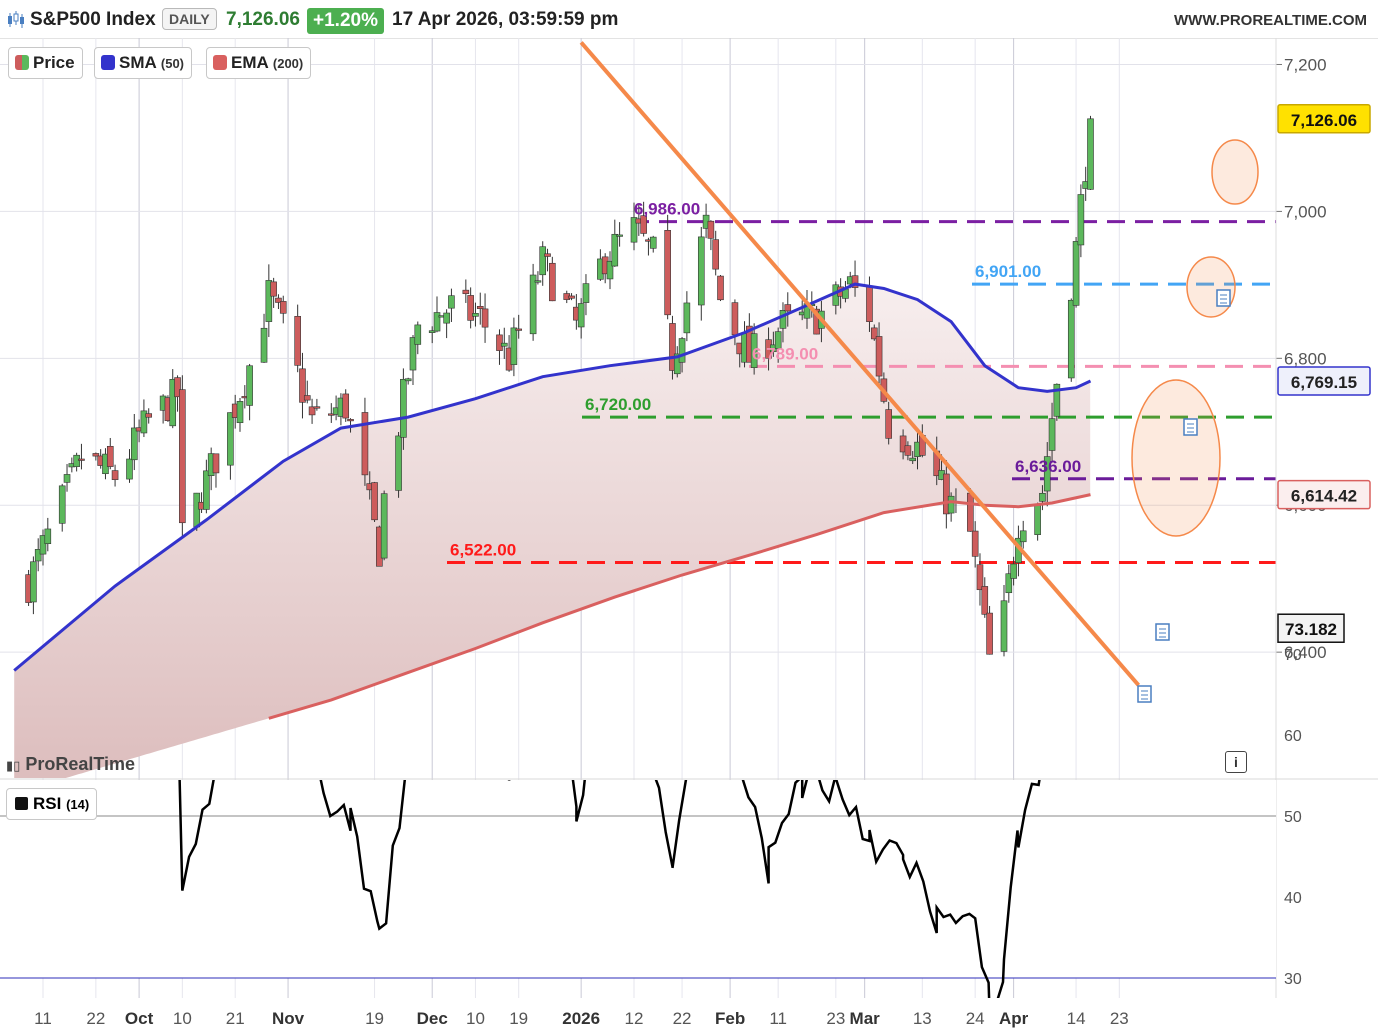 The height and width of the screenshot is (1033, 1378). I want to click on note-icons, so click(1184, 496).